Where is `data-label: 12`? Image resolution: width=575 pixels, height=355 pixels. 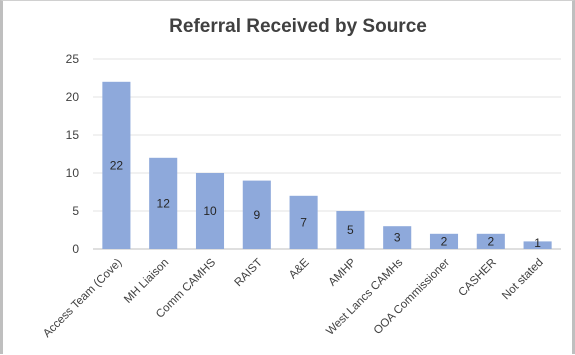
data-label: 12 is located at coordinates (164, 203).